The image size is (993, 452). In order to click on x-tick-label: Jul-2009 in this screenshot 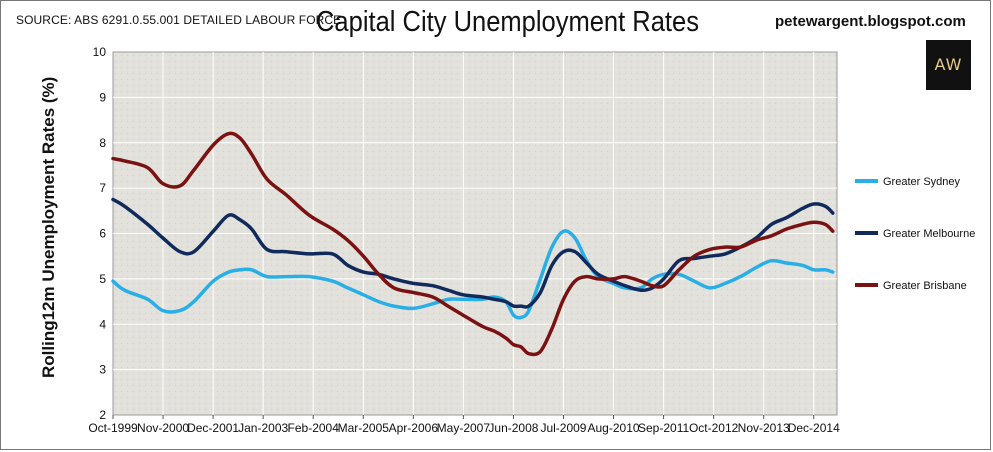, I will do `click(563, 428)`.